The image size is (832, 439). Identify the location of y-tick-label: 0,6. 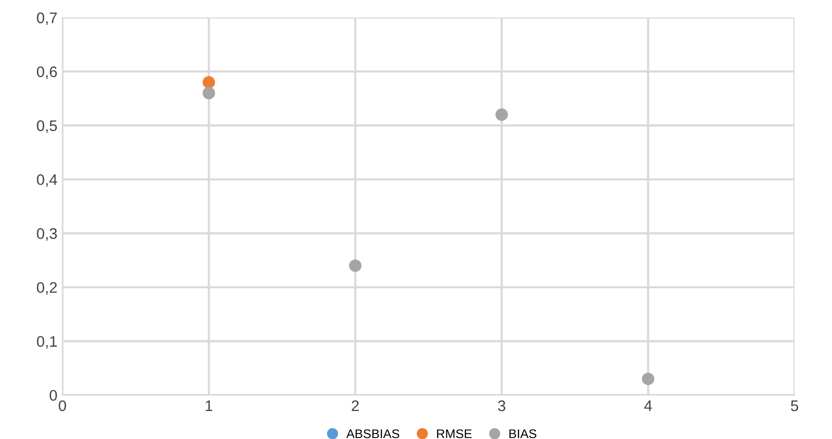
(46, 72).